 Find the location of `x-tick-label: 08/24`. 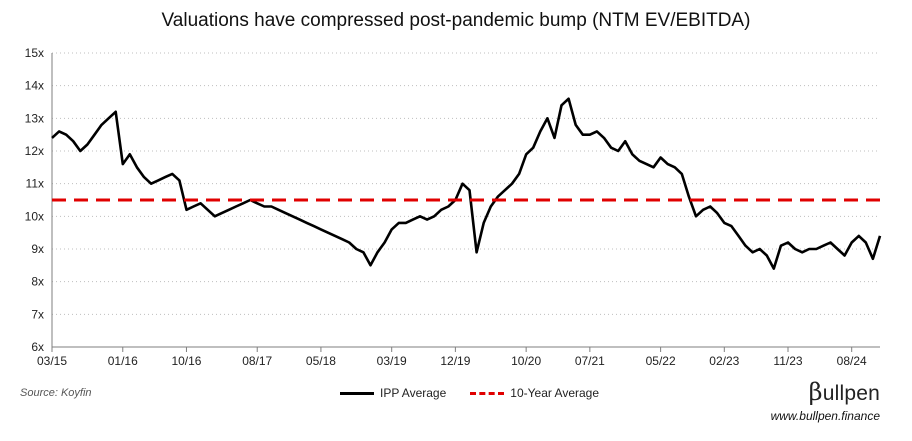

x-tick-label: 08/24 is located at coordinates (852, 361).